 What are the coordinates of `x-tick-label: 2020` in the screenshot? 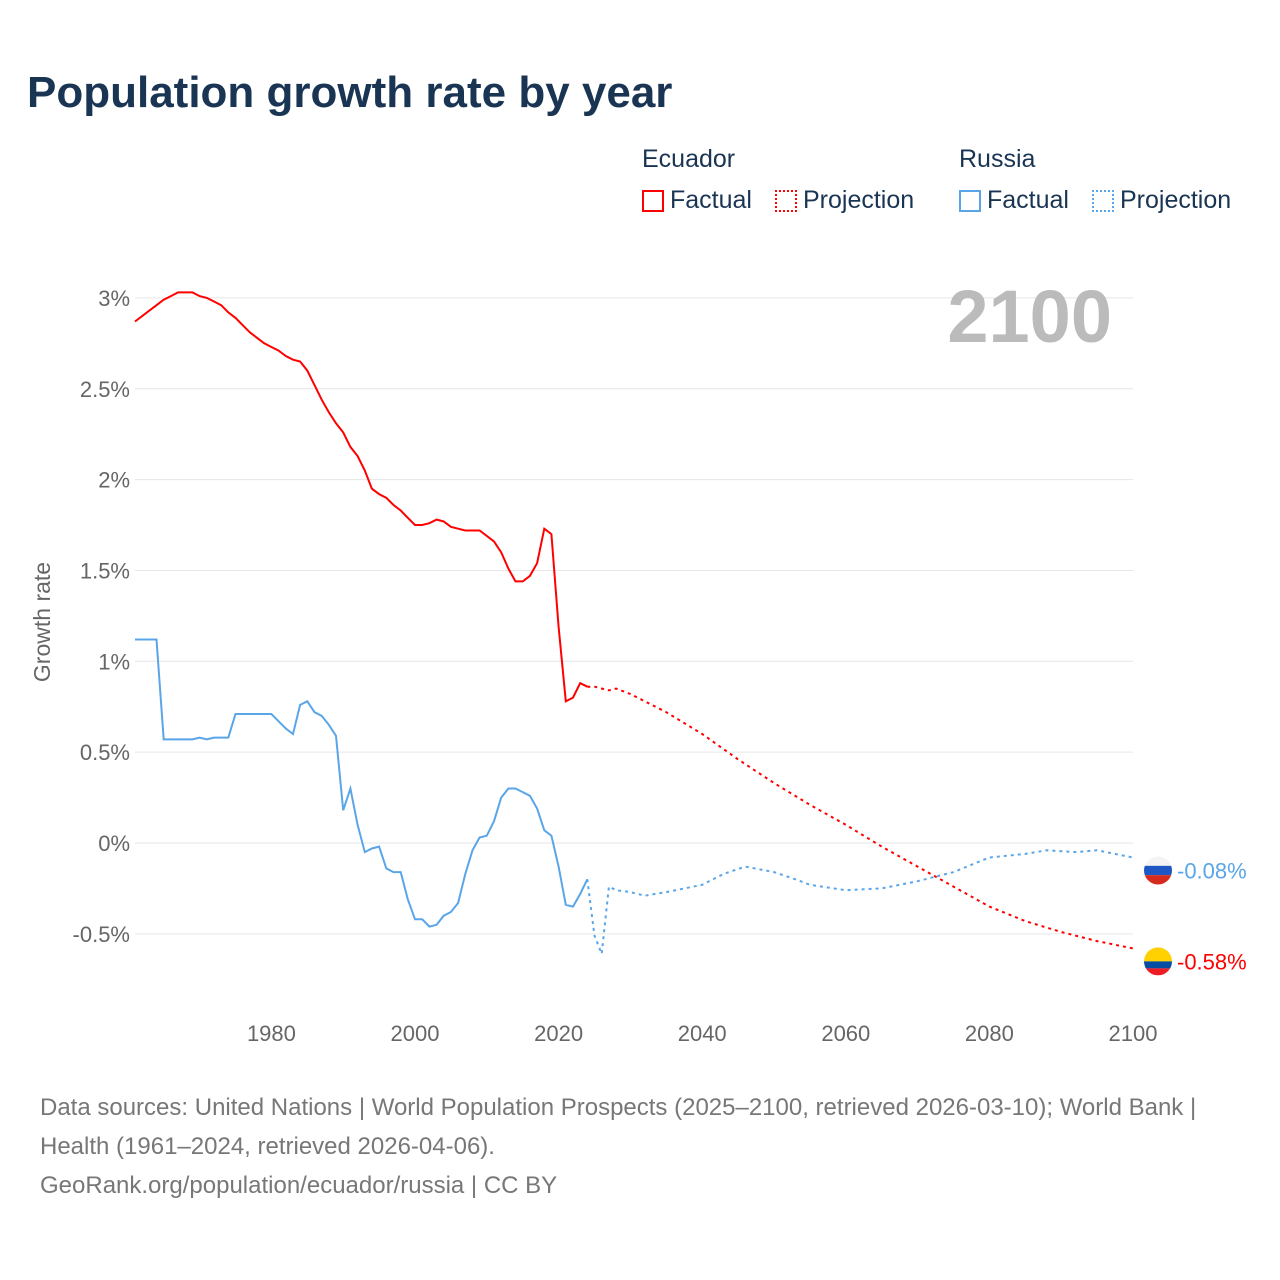 It's located at (558, 1033).